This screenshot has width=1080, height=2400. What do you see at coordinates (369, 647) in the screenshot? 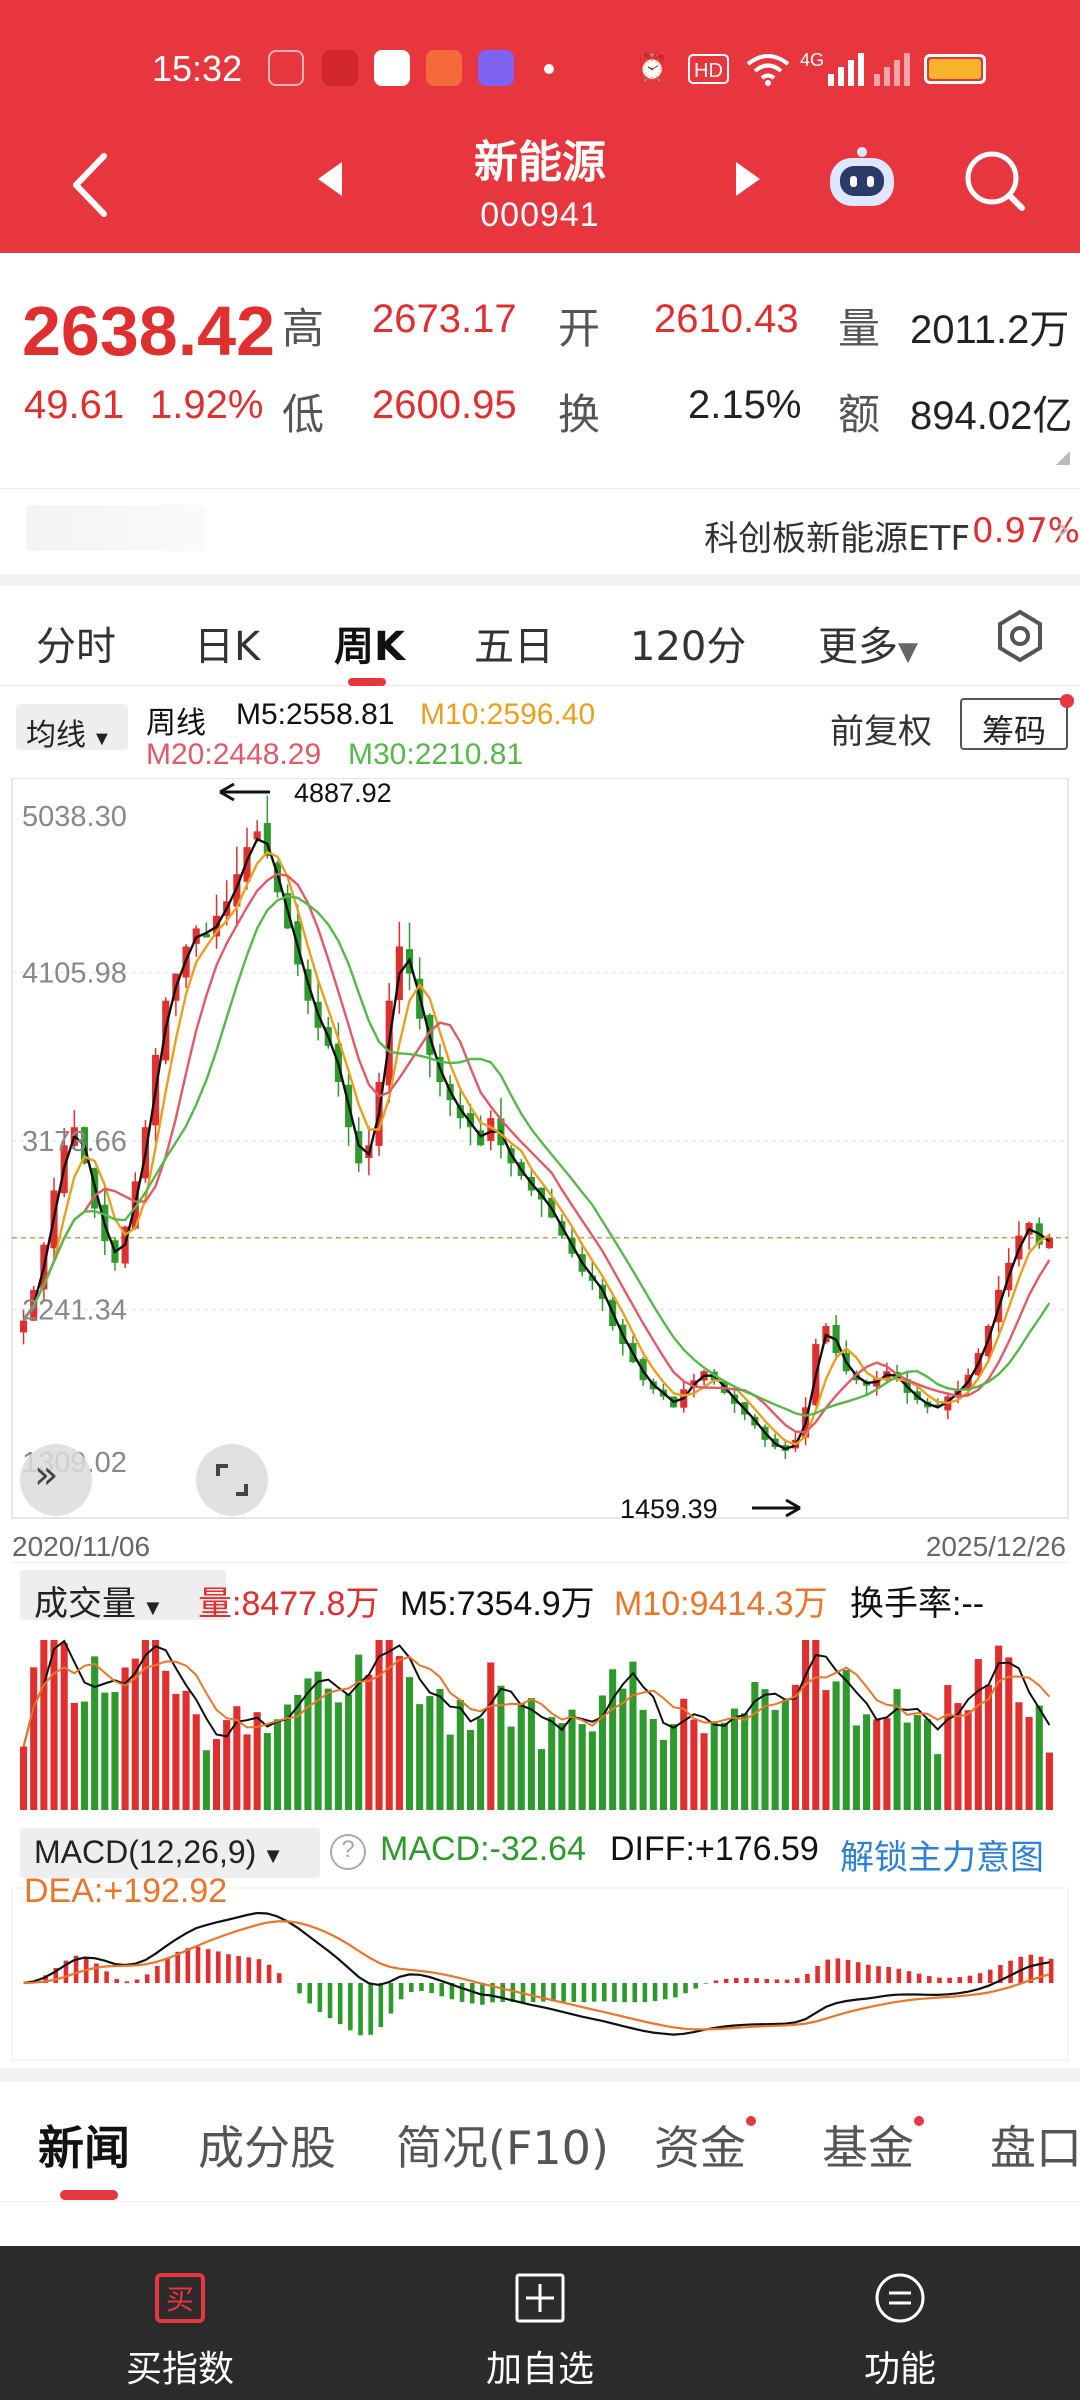
I see `tab-weekly-k: 周K` at bounding box center [369, 647].